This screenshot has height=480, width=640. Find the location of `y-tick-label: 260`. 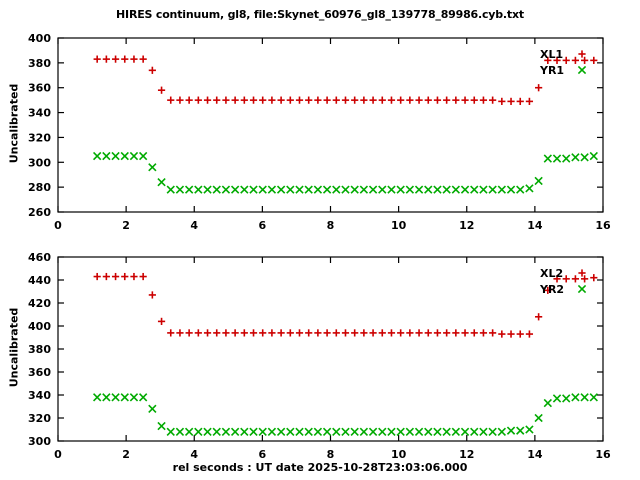

y-tick-label: 260 is located at coordinates (39, 212).